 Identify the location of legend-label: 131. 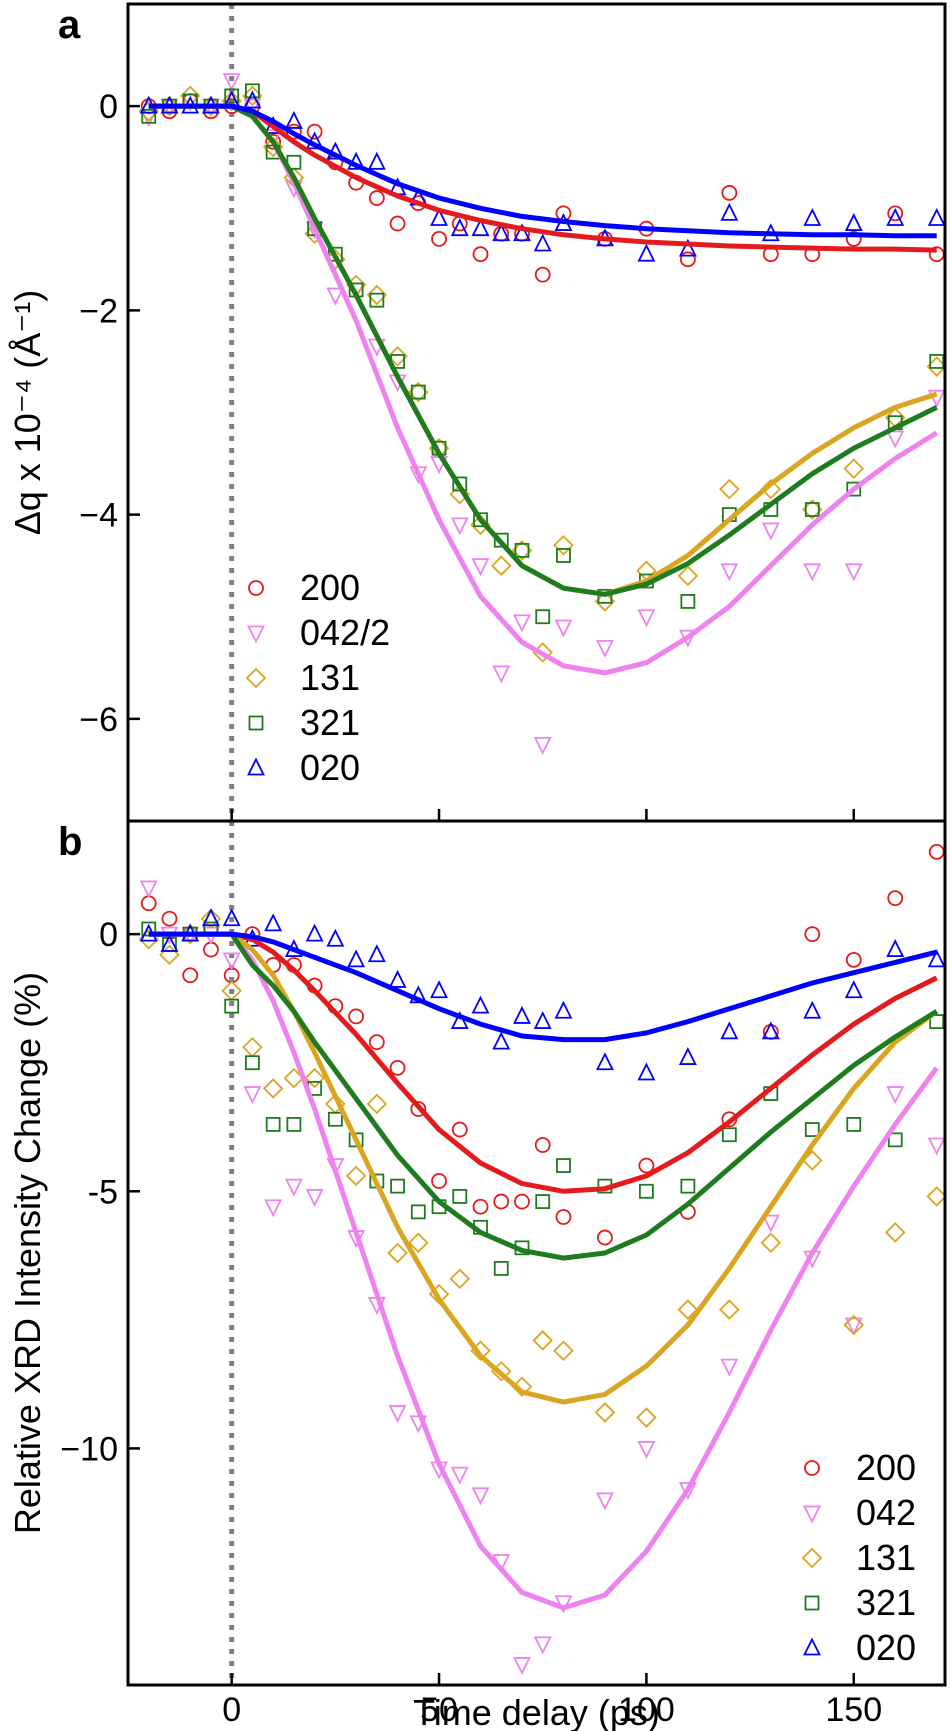
(330, 677).